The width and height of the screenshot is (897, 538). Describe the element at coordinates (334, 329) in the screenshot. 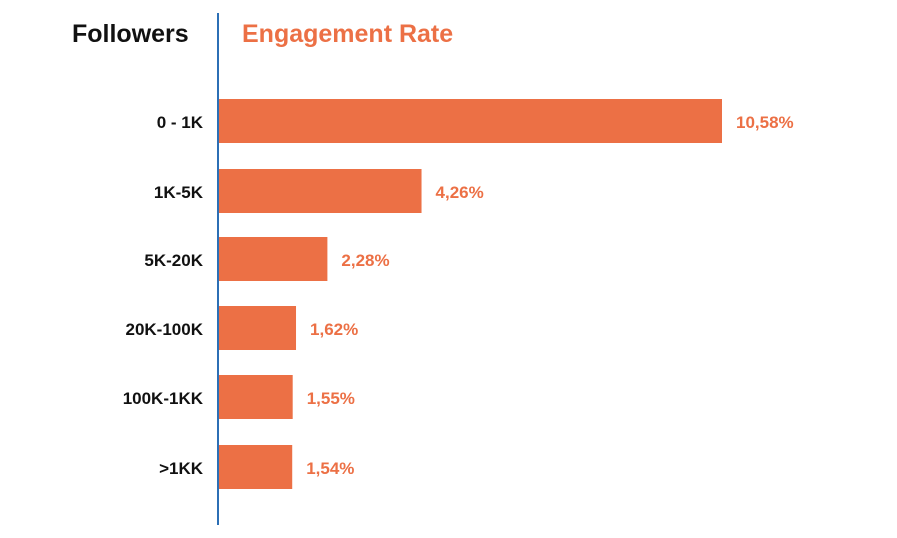

I see `value-label: 1,62%` at that location.